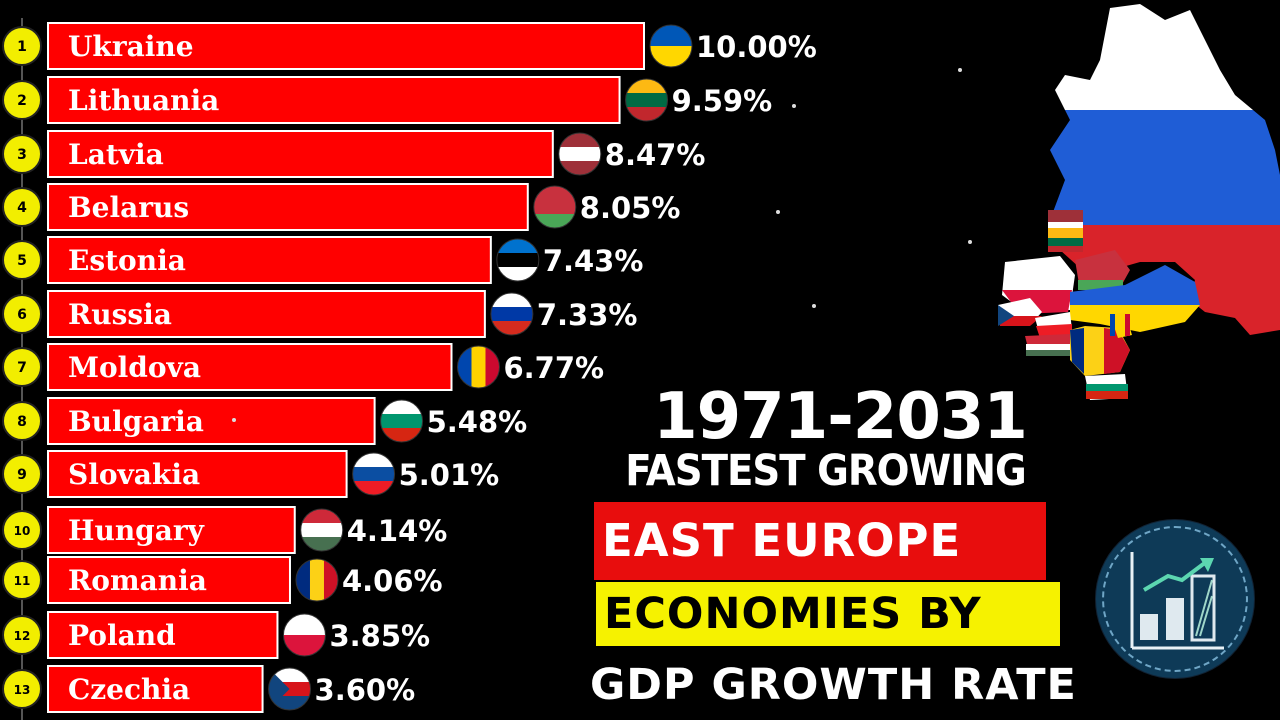 This screenshot has height=720, width=1280. What do you see at coordinates (128, 207) in the screenshot?
I see `category-label: Belarus` at bounding box center [128, 207].